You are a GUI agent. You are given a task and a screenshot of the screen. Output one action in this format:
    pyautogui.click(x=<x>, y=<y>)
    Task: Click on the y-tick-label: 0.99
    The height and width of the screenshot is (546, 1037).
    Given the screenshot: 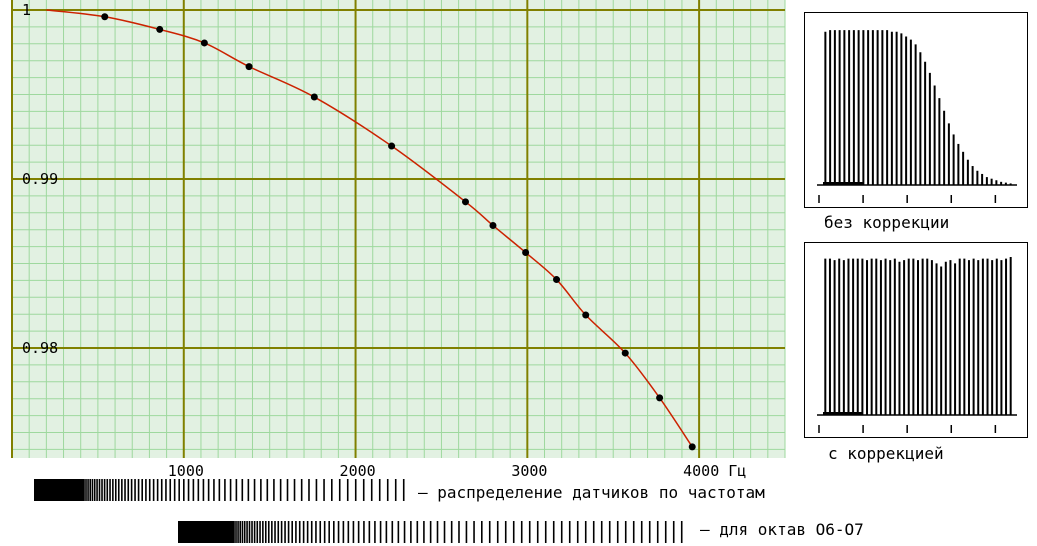 What is the action you would take?
    pyautogui.click(x=40, y=179)
    